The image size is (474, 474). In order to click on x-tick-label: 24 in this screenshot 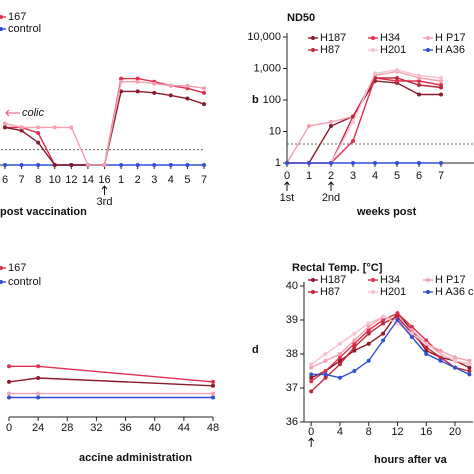, I will do `click(38, 428)`.